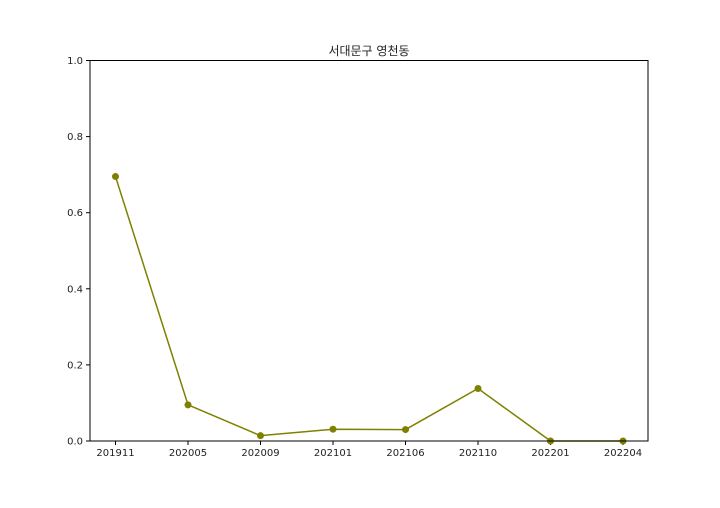 The image size is (720, 508). I want to click on y-tick-label: 0.8, so click(75, 137).